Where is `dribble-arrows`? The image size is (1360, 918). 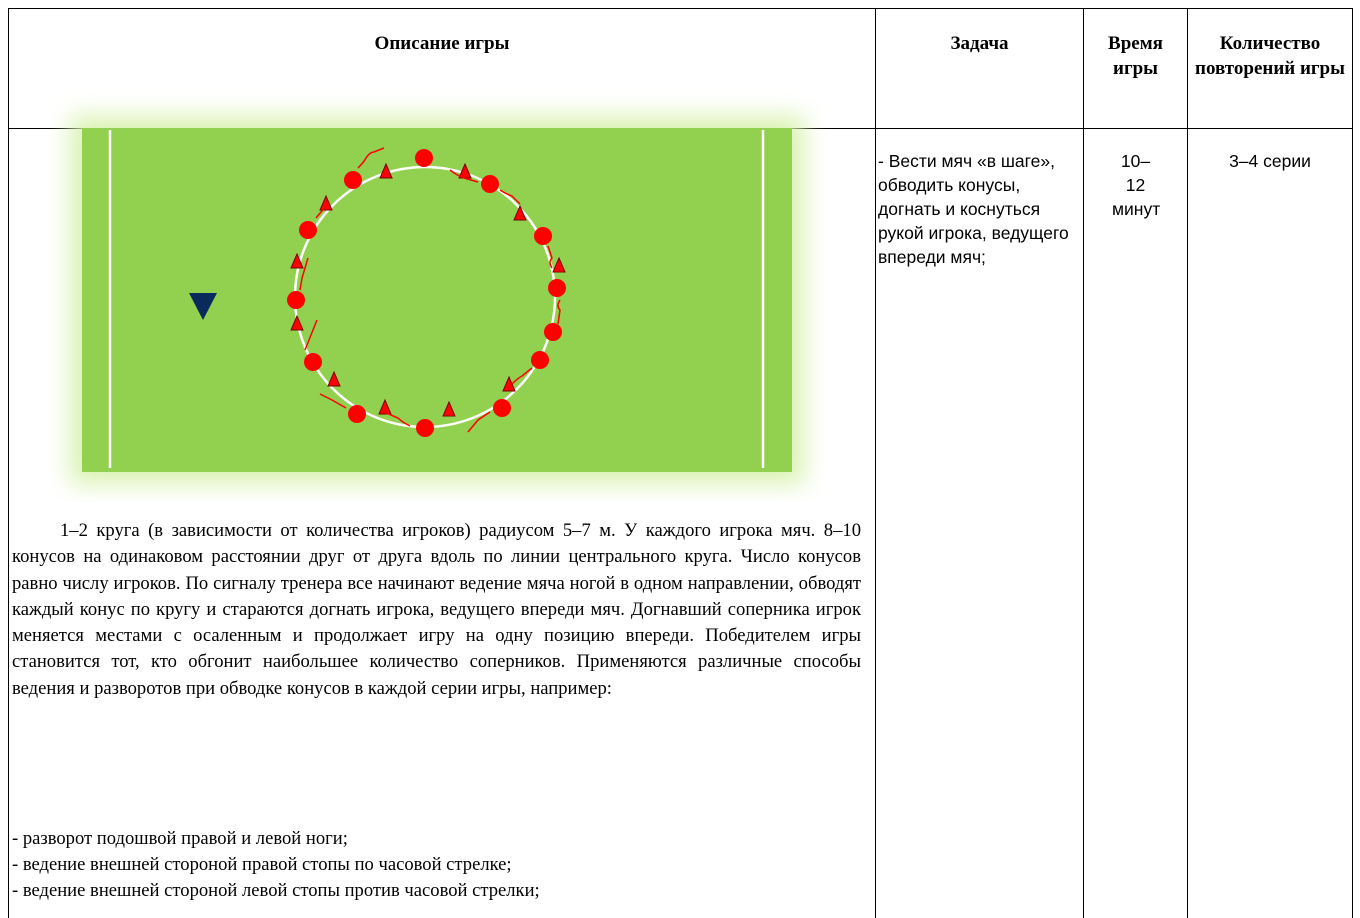 dribble-arrows is located at coordinates (430, 290).